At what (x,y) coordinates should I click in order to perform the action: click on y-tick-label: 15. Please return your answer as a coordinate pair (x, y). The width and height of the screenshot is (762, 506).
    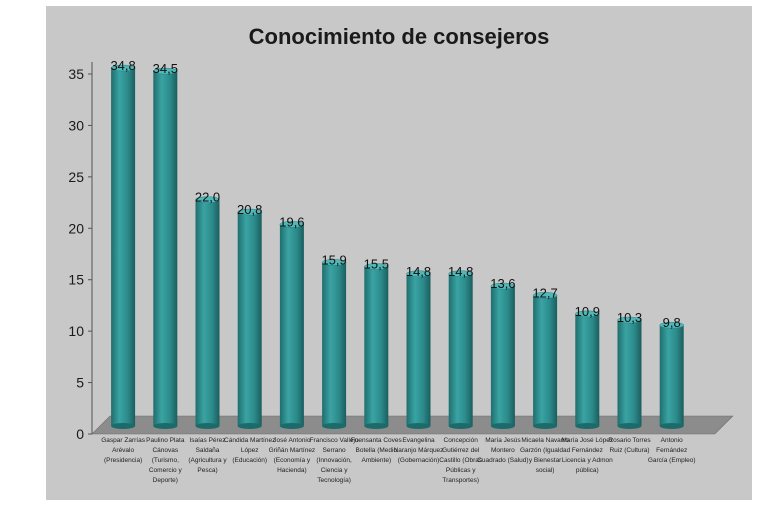
    Looking at the image, I should click on (76, 280).